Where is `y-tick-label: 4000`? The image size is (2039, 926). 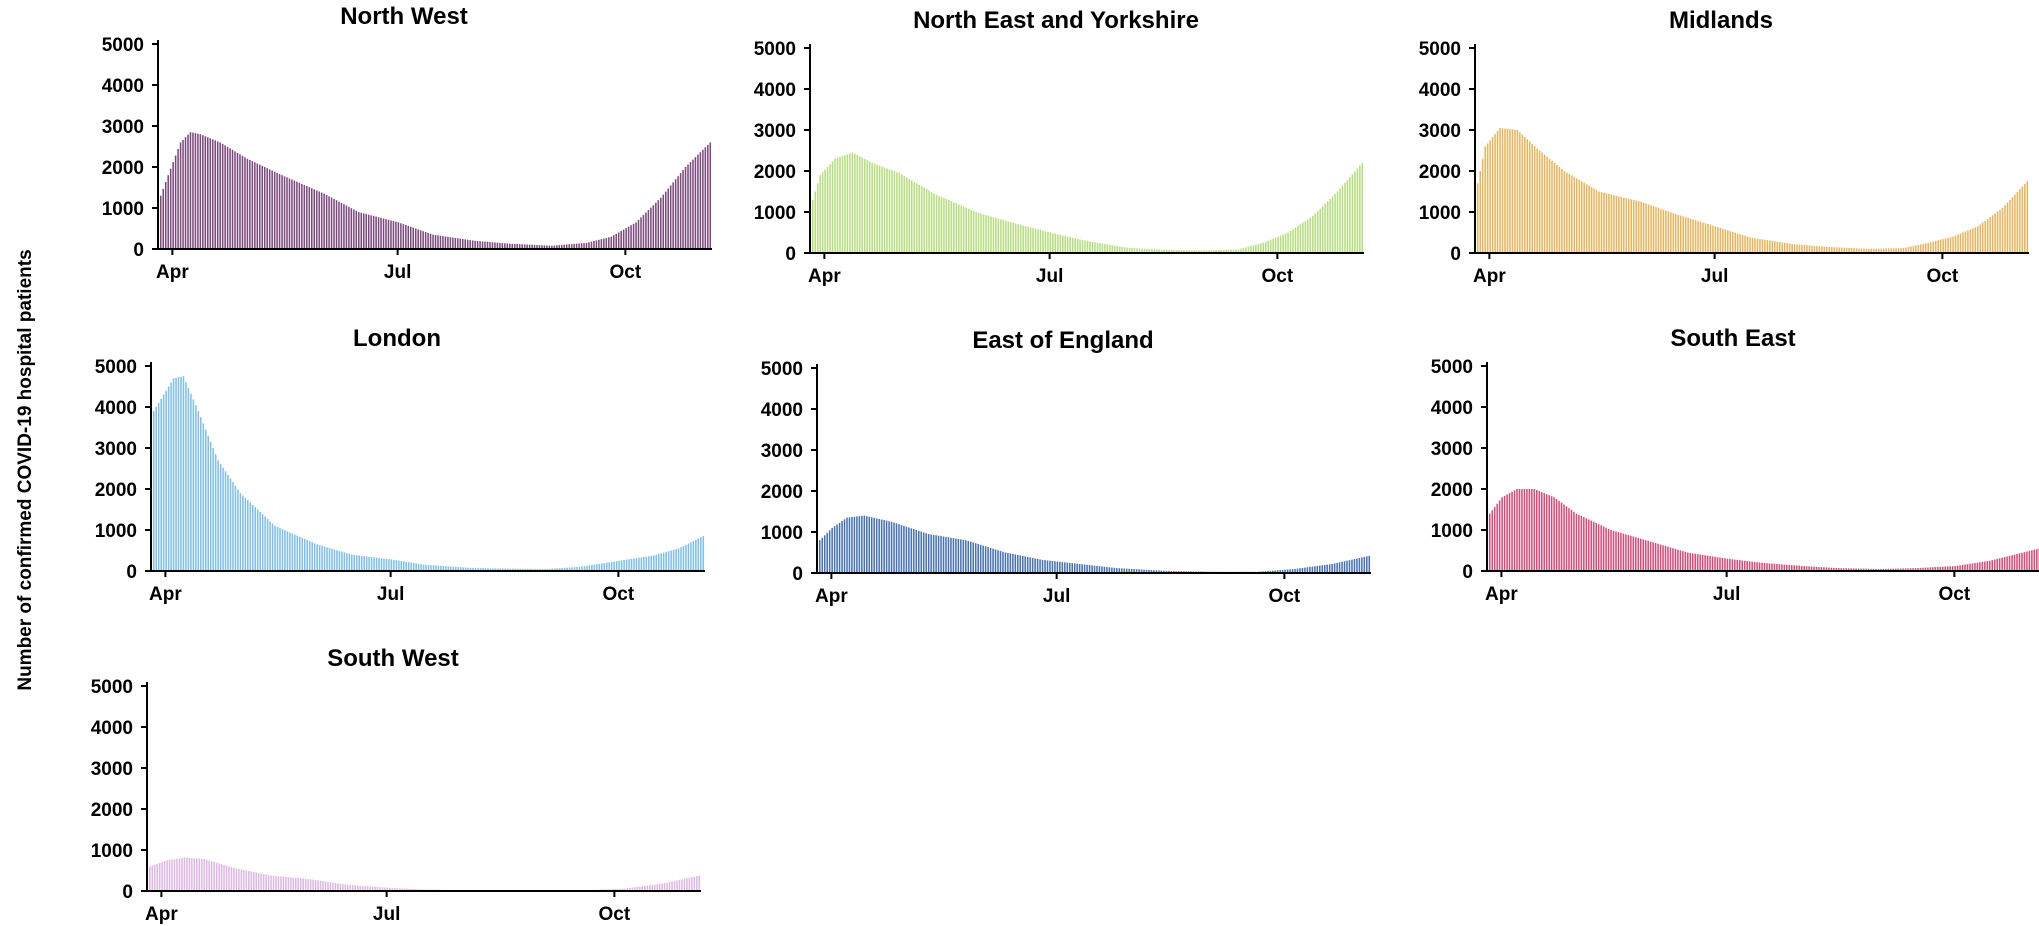 y-tick-label: 4000 is located at coordinates (1440, 90).